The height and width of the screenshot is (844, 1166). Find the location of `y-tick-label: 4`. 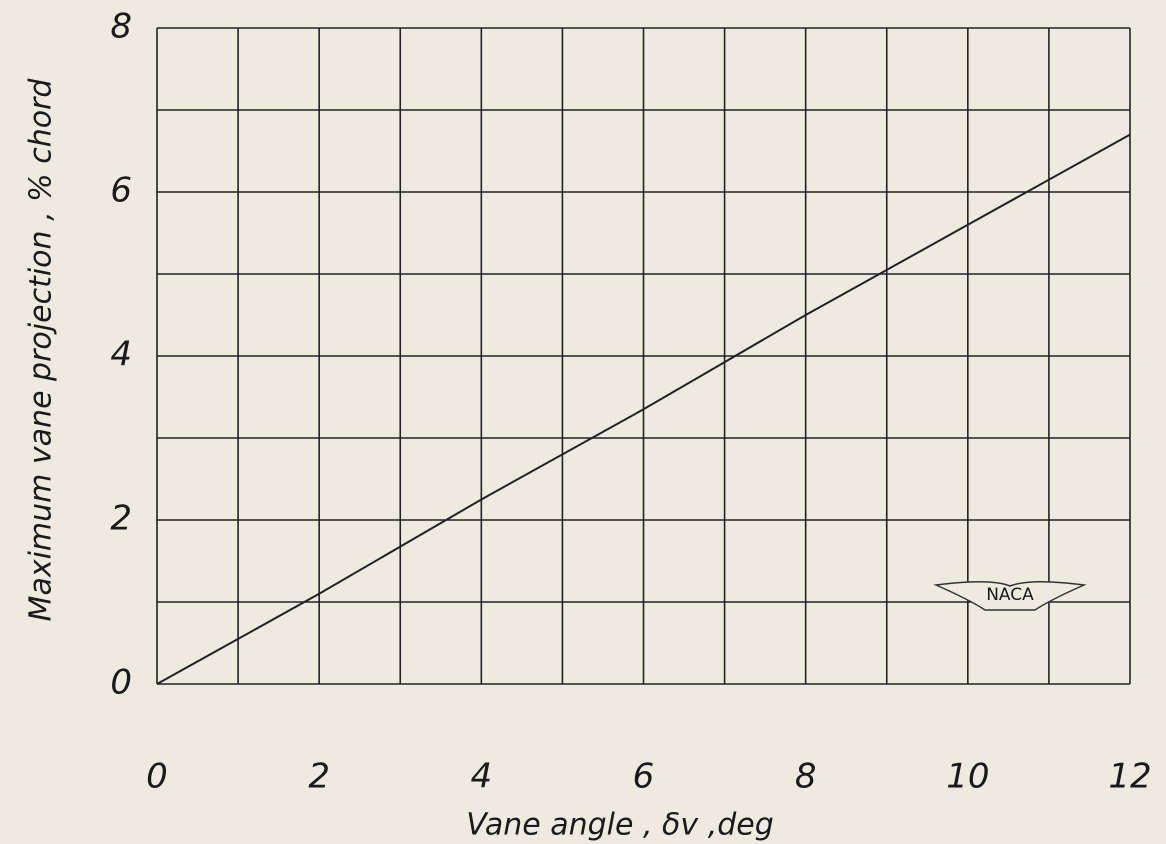

y-tick-label: 4 is located at coordinates (121, 355).